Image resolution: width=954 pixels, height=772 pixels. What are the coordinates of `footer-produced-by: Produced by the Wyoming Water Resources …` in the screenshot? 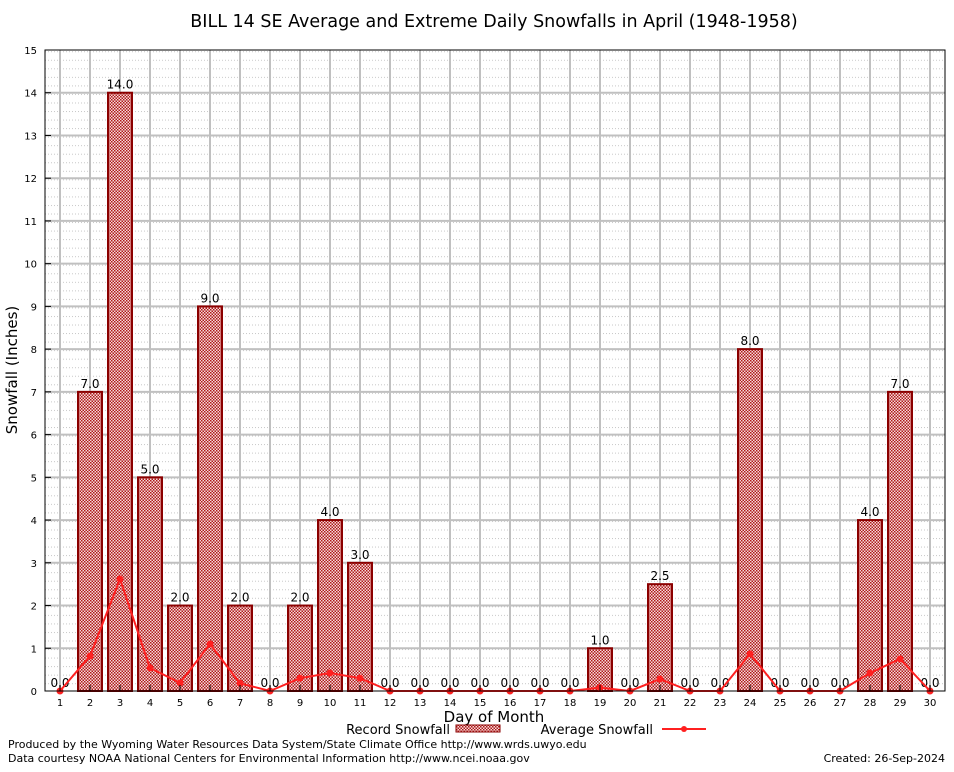 It's located at (297, 744).